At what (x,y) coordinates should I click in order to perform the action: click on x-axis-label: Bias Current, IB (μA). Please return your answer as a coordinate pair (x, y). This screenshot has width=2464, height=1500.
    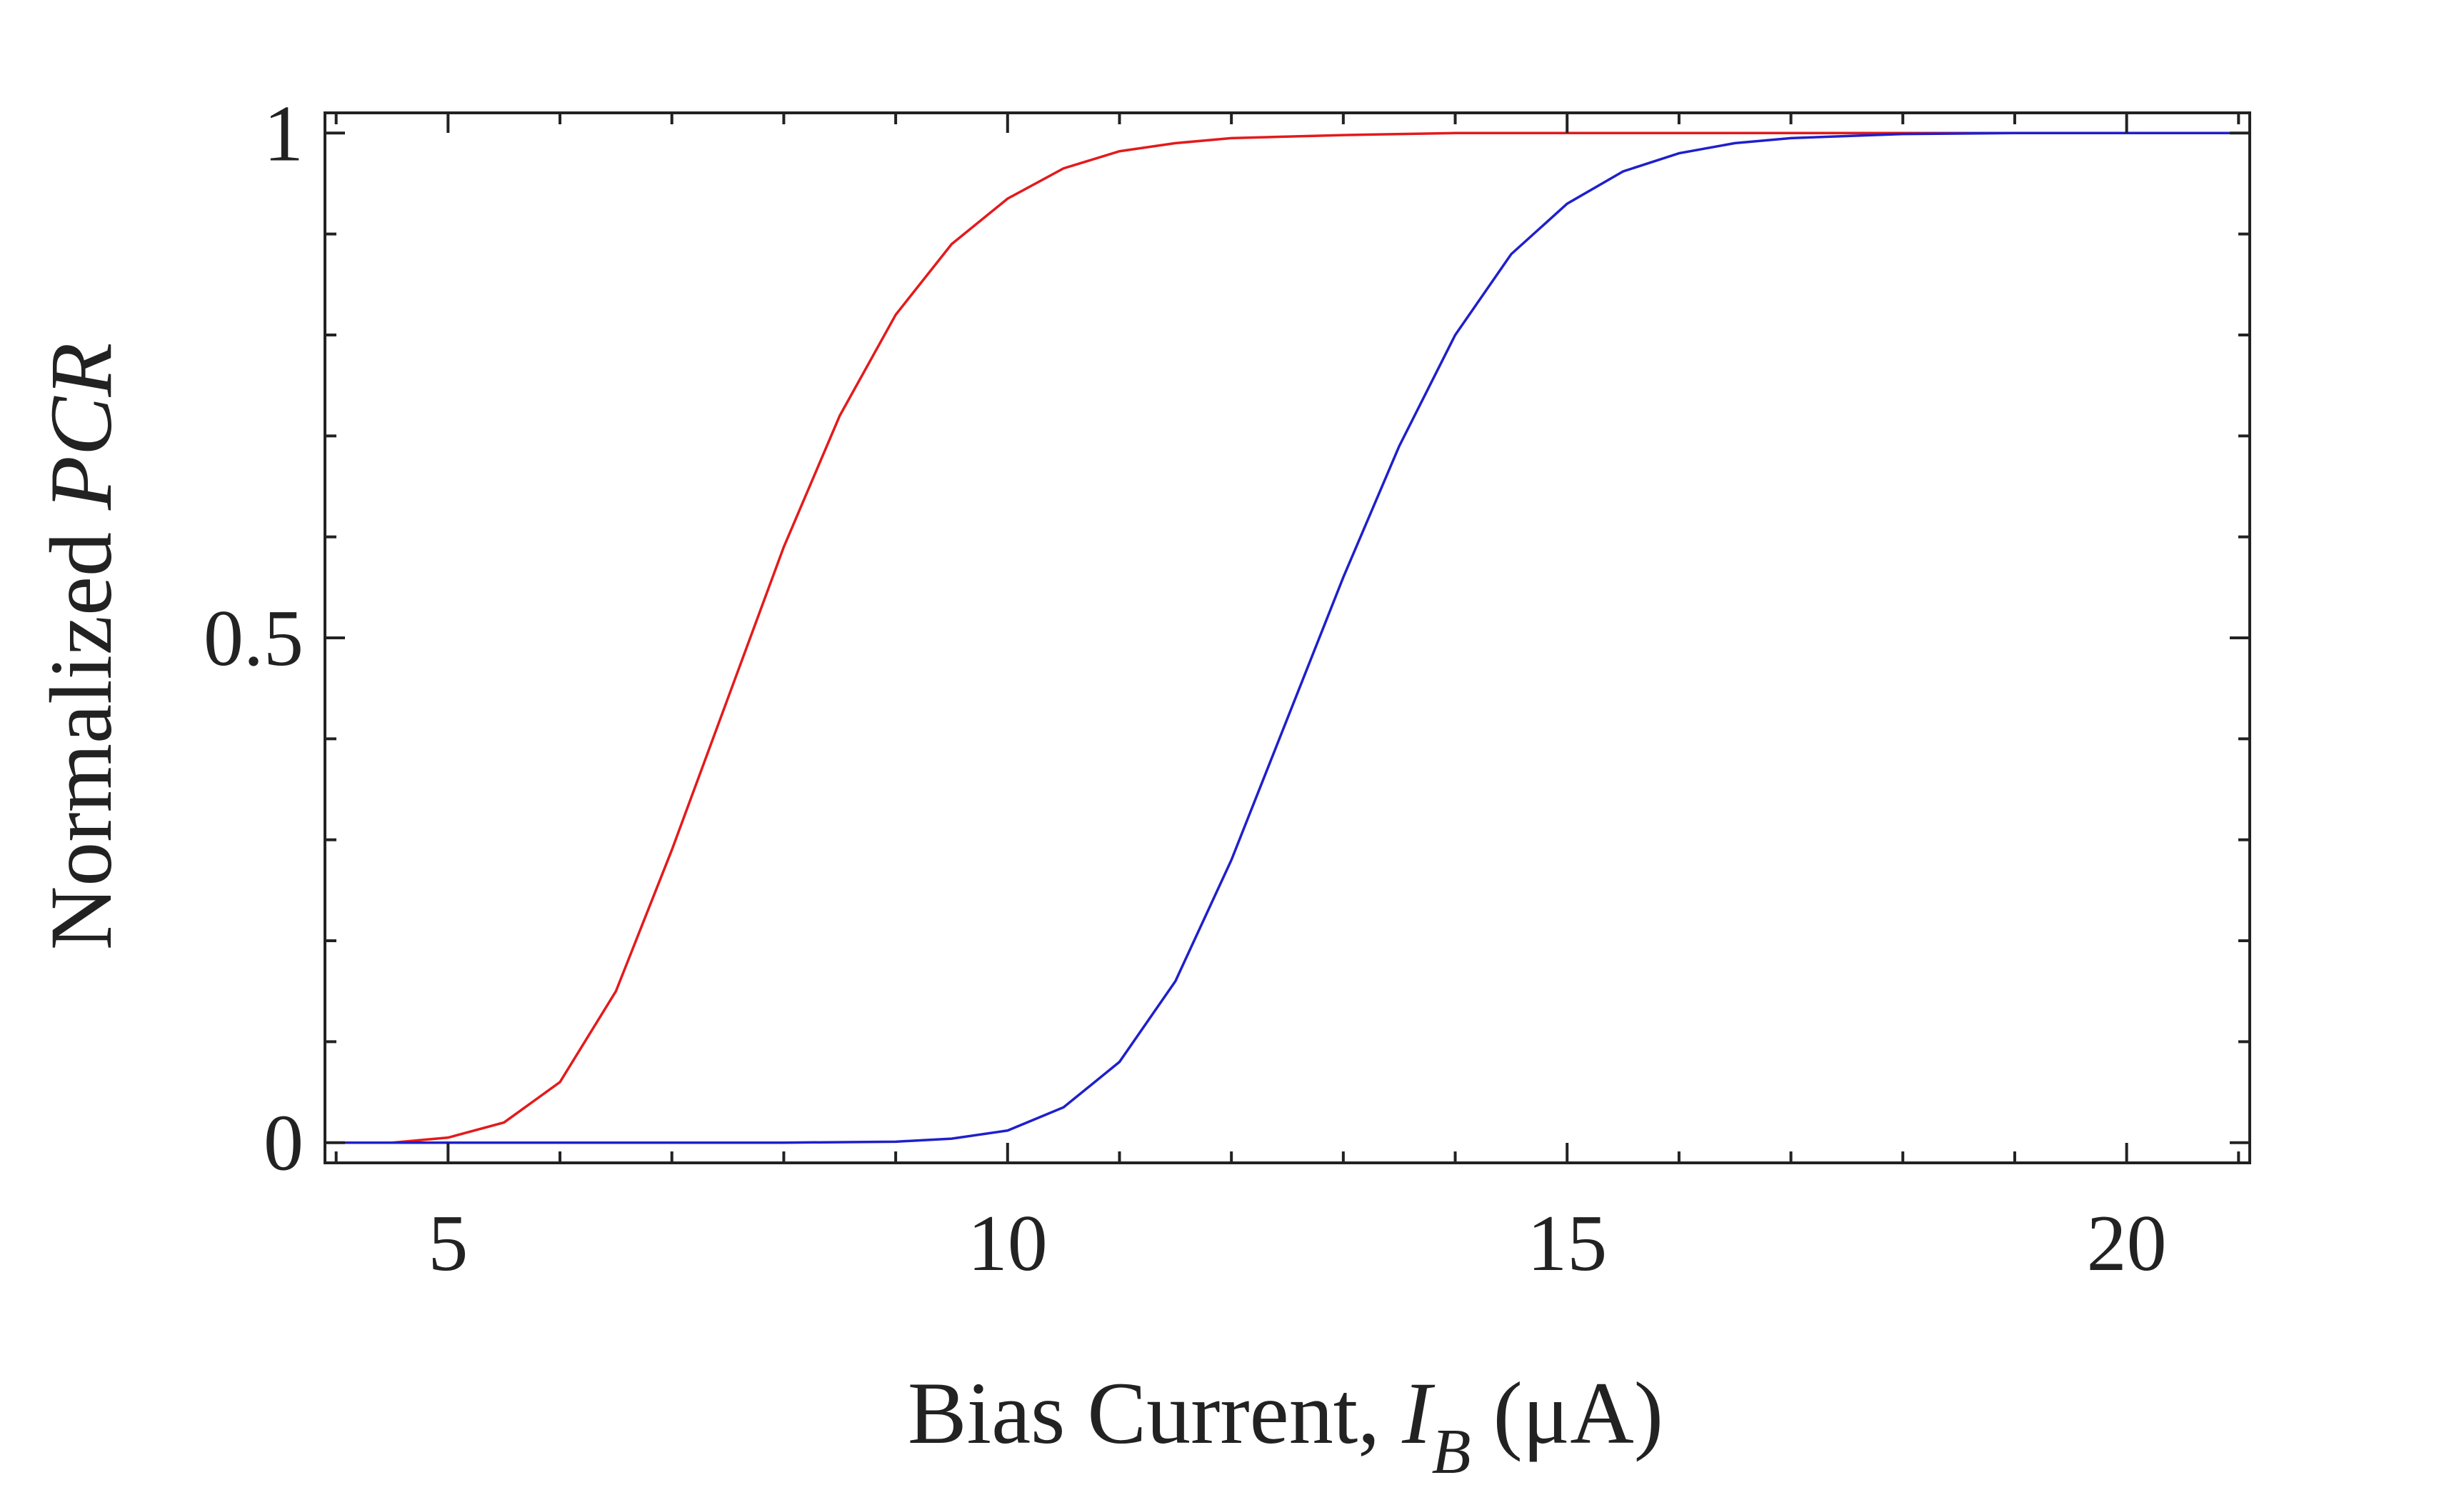
    Looking at the image, I should click on (1285, 1425).